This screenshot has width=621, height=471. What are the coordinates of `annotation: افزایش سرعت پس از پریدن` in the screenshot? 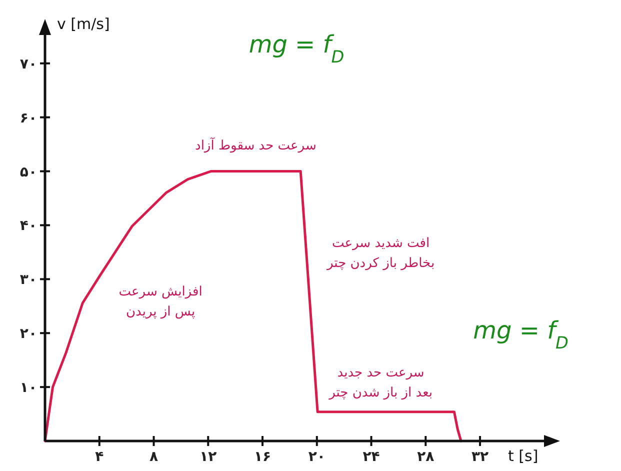 It's located at (160, 302).